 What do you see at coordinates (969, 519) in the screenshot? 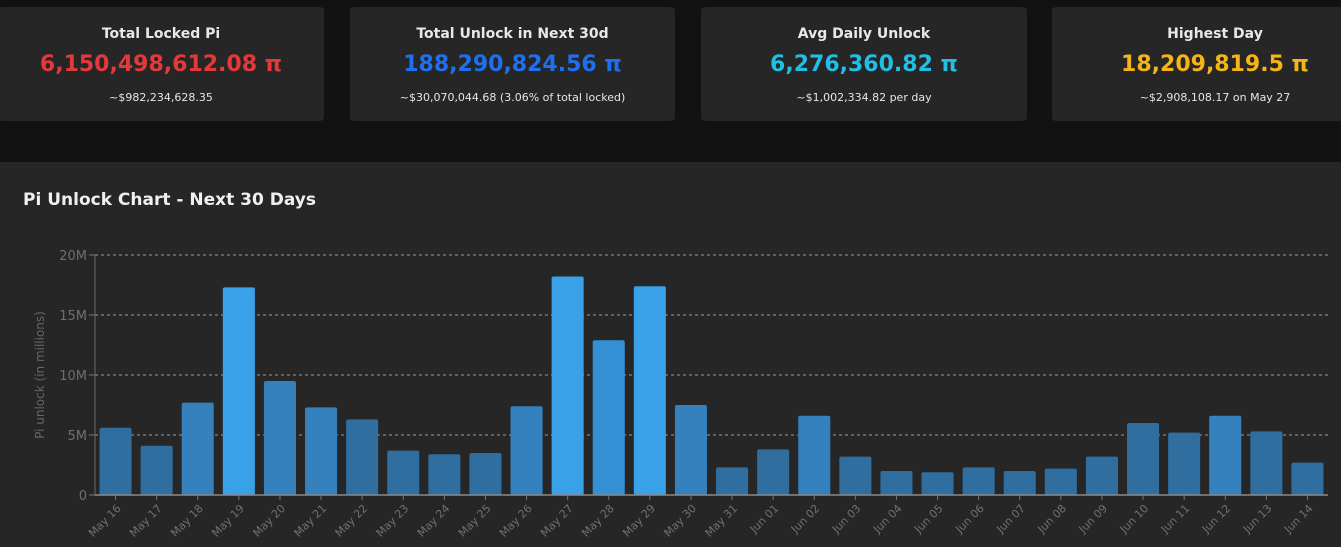
I see `x-tick-label: Jun 06` at bounding box center [969, 519].